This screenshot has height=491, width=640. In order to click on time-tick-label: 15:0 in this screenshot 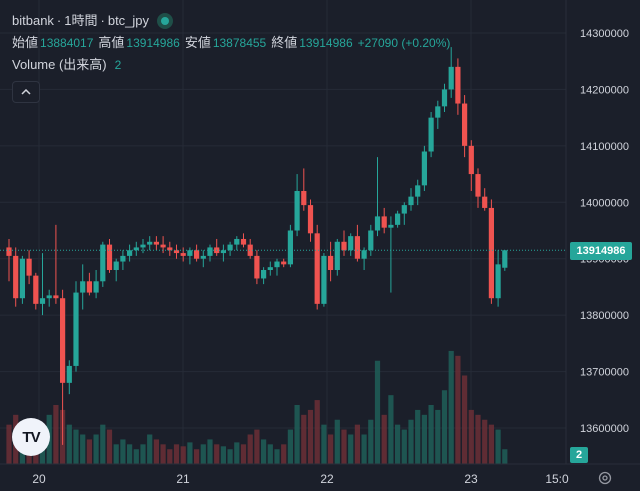, I will do `click(557, 479)`.